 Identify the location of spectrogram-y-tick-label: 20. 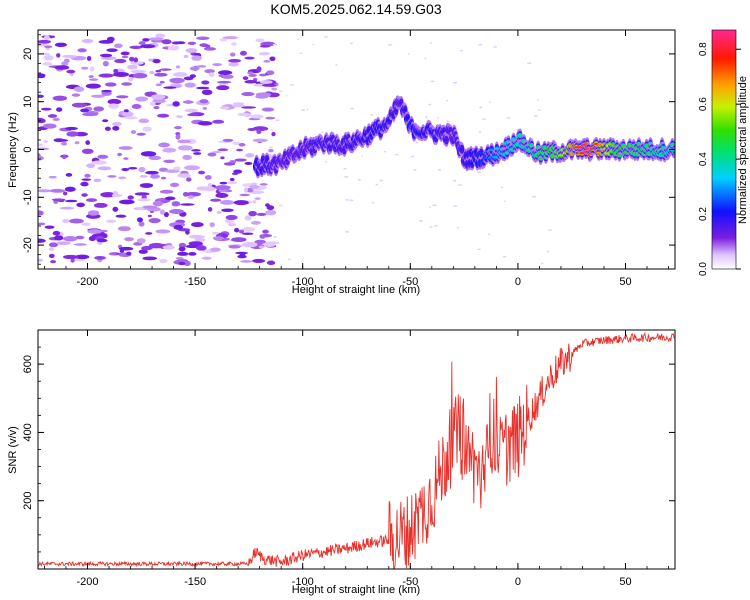
(28, 54).